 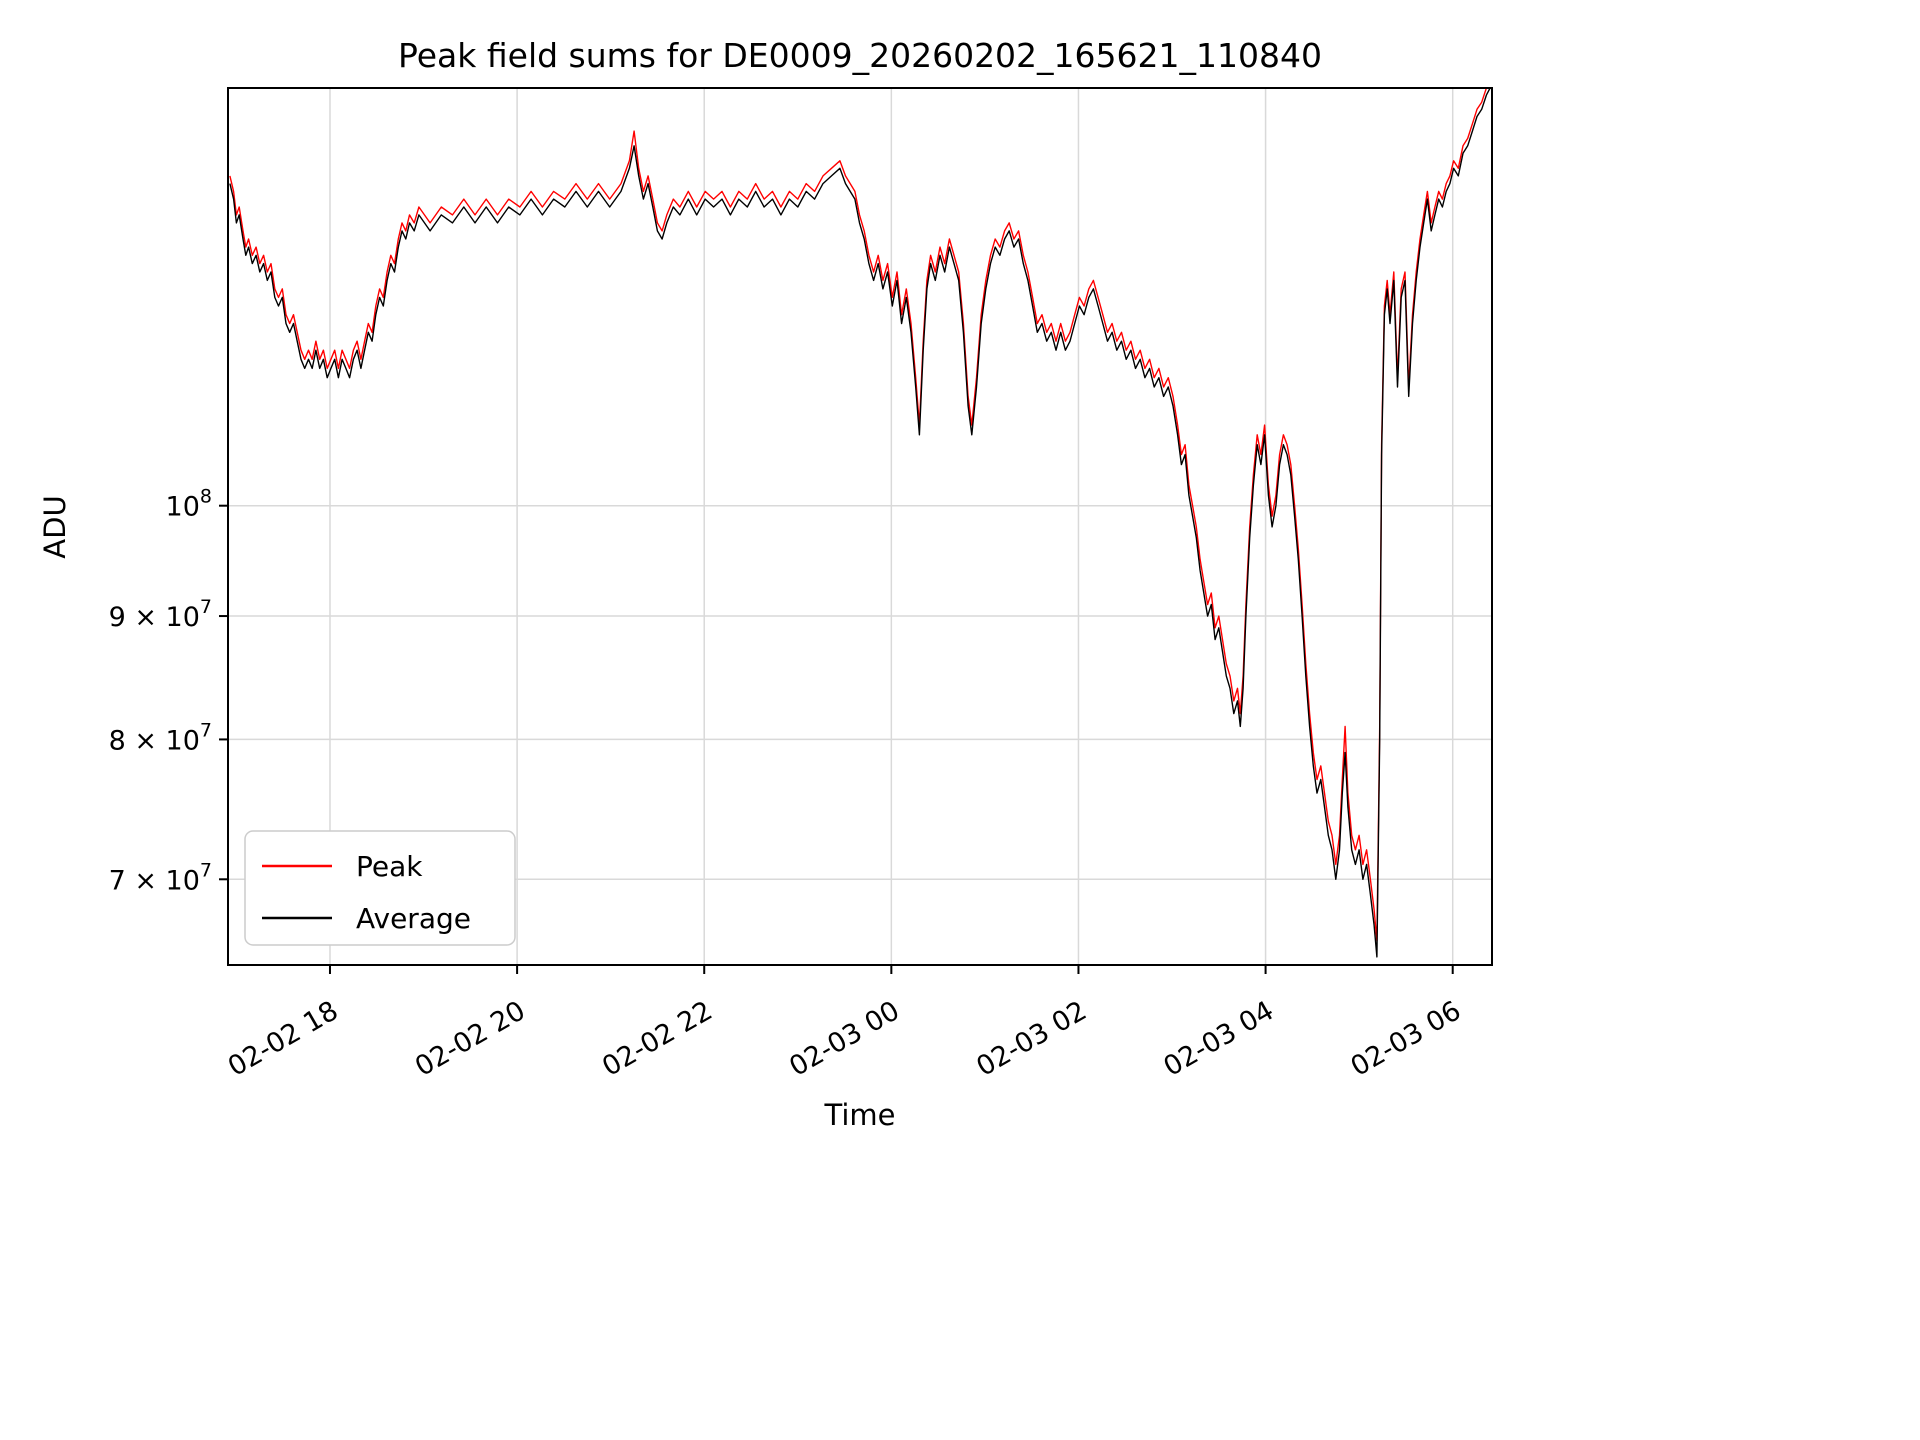 What do you see at coordinates (160, 877) in the screenshot?
I see `y-tick-label: 7 × 107` at bounding box center [160, 877].